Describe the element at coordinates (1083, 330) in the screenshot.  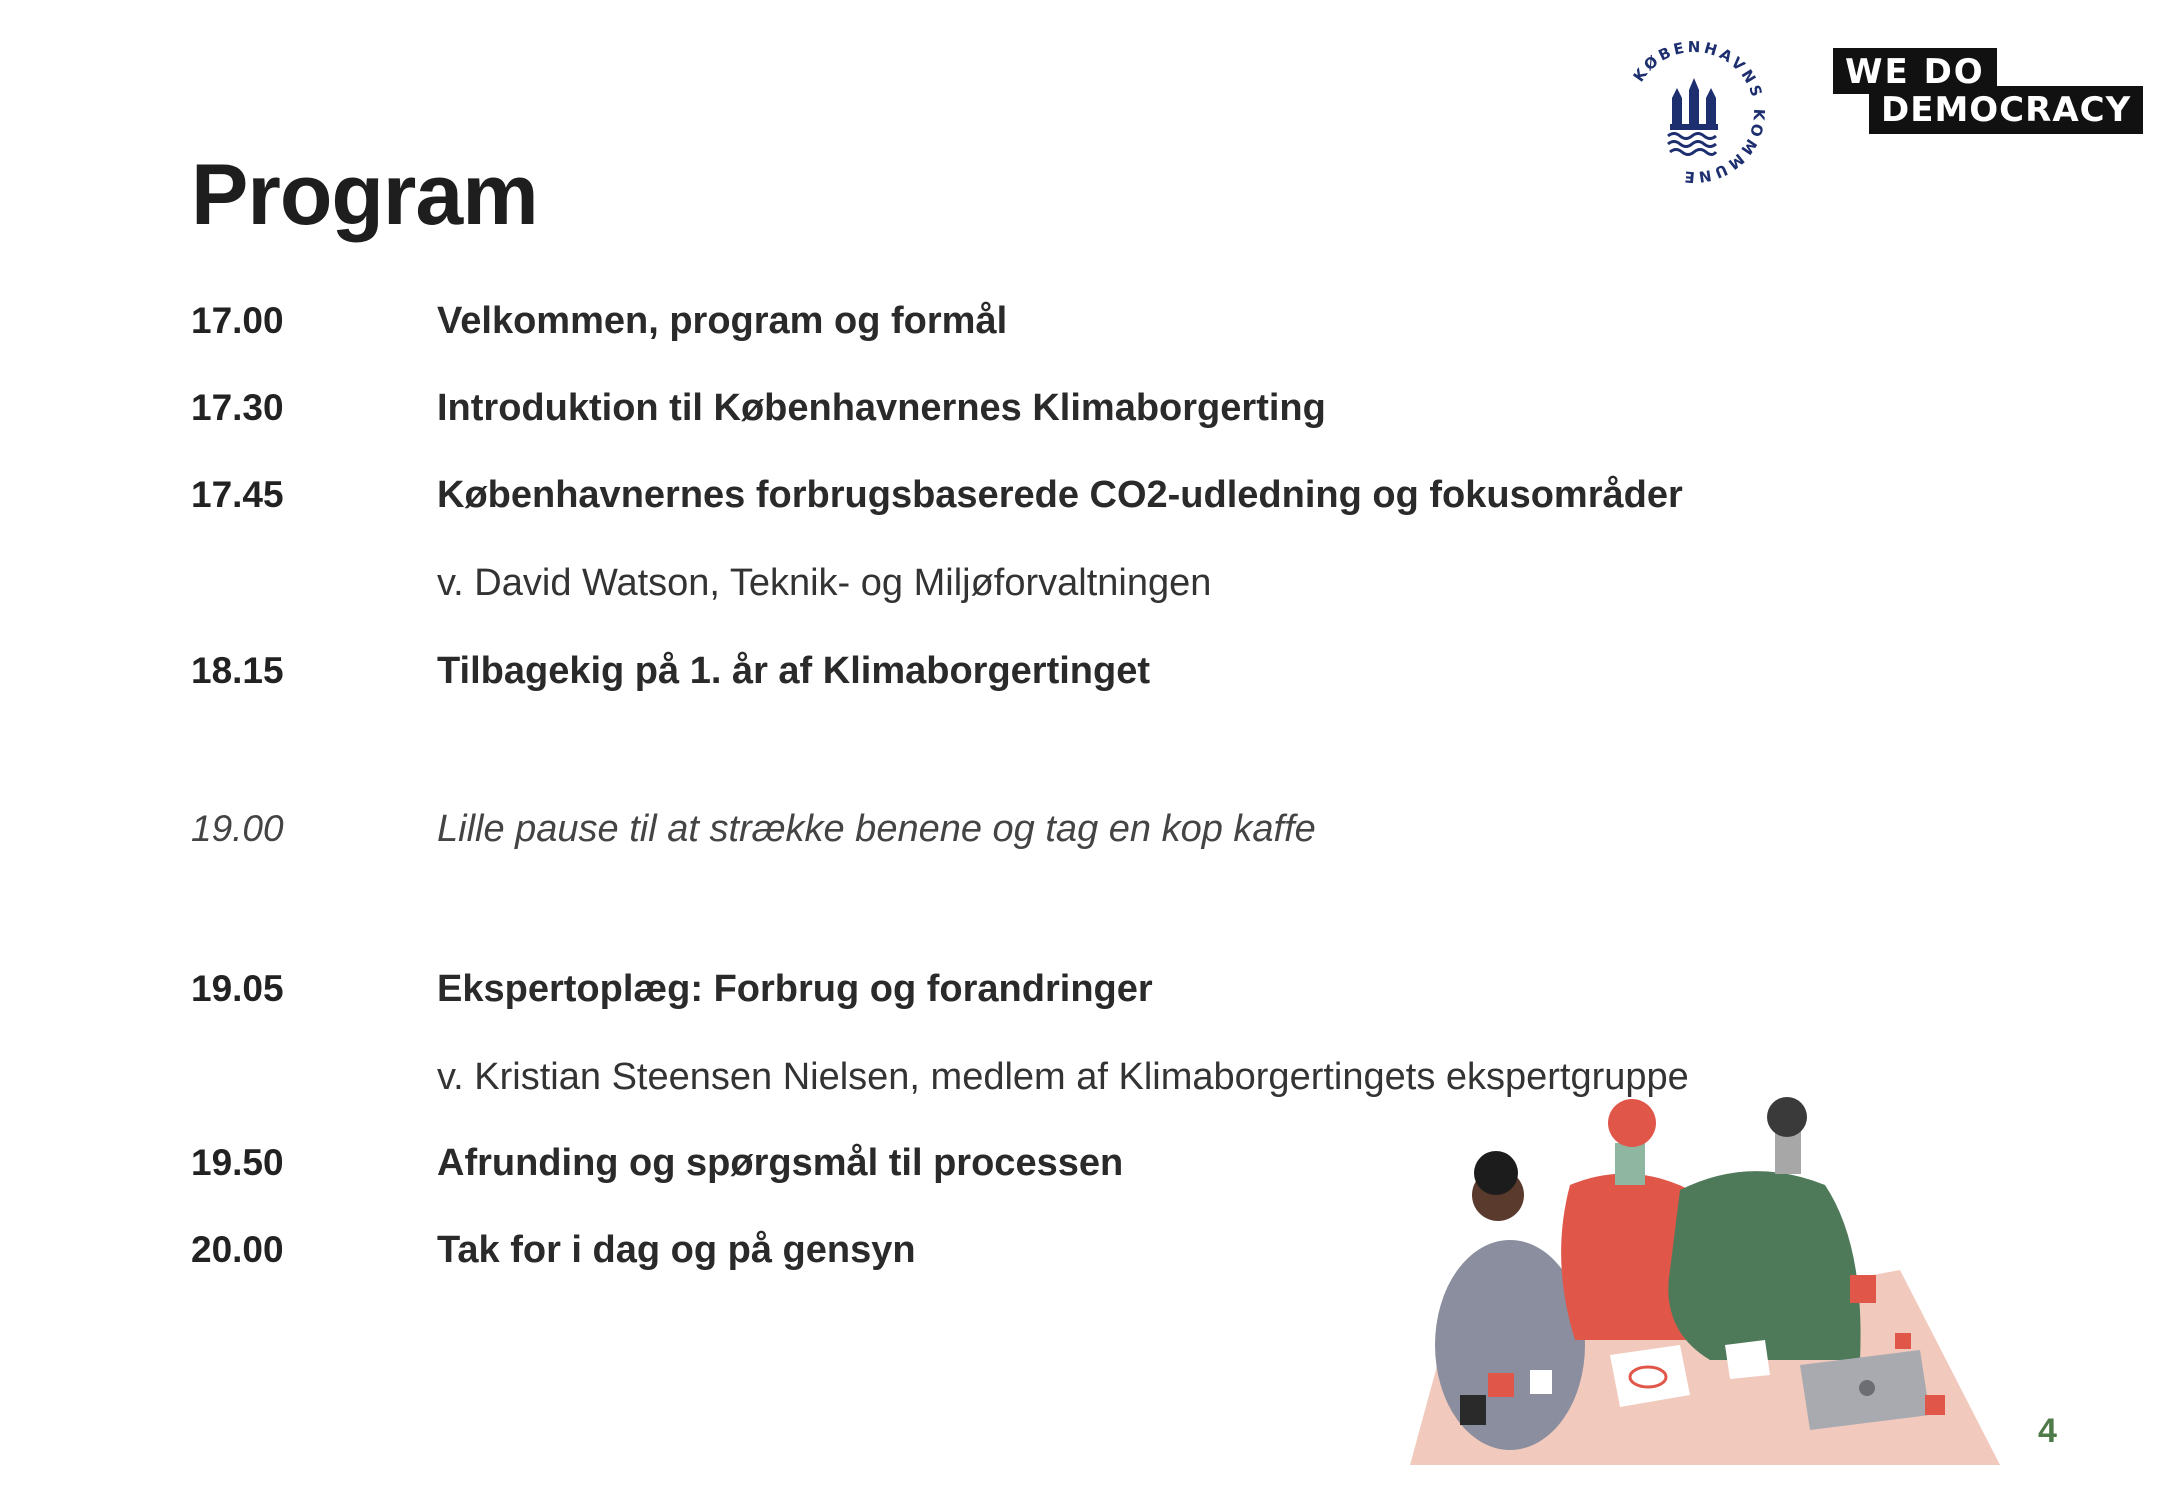
I see `agenda-row: 17.00 Velkommen, program og formål` at that location.